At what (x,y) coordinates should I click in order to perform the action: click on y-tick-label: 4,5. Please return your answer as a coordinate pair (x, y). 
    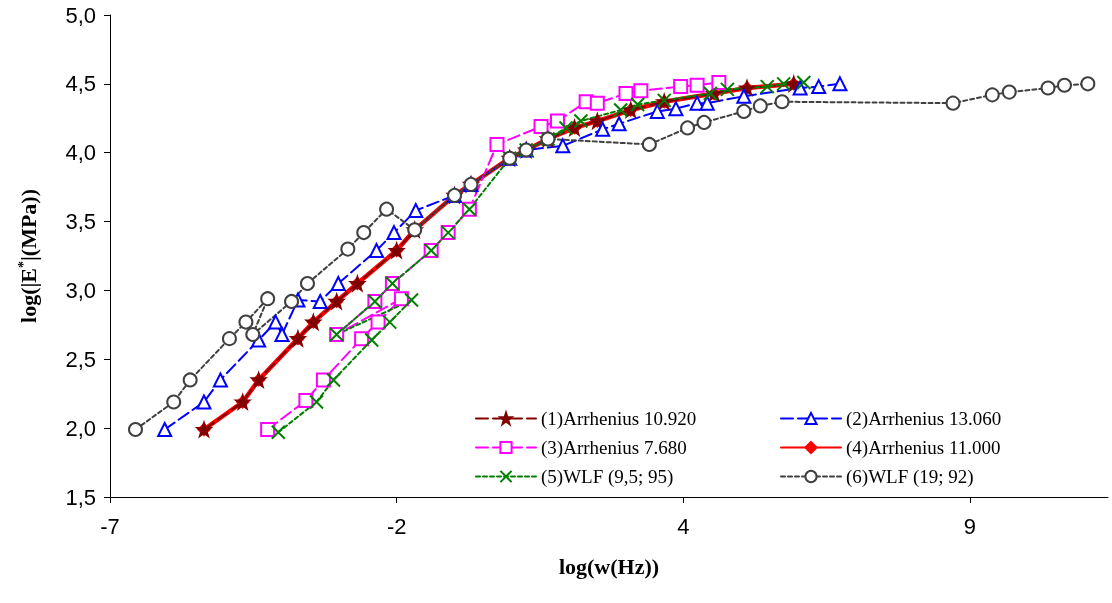
    Looking at the image, I should click on (80, 84).